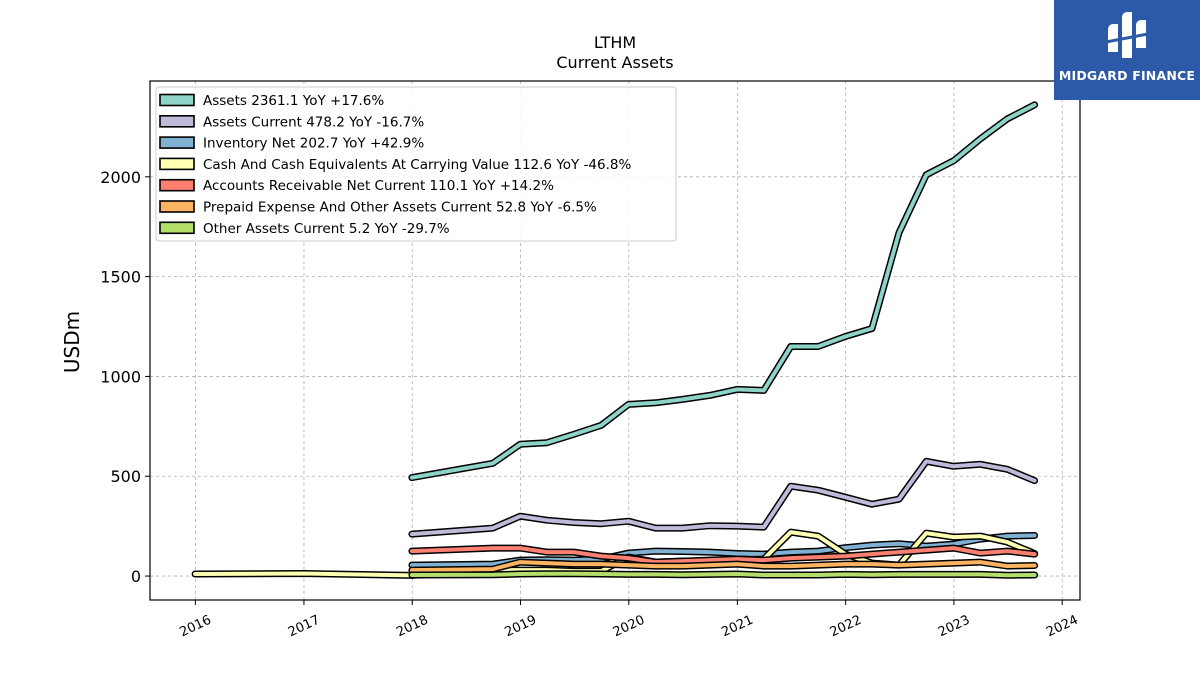 This screenshot has height=675, width=1200. What do you see at coordinates (120, 177) in the screenshot?
I see `y-tick-label: 2000` at bounding box center [120, 177].